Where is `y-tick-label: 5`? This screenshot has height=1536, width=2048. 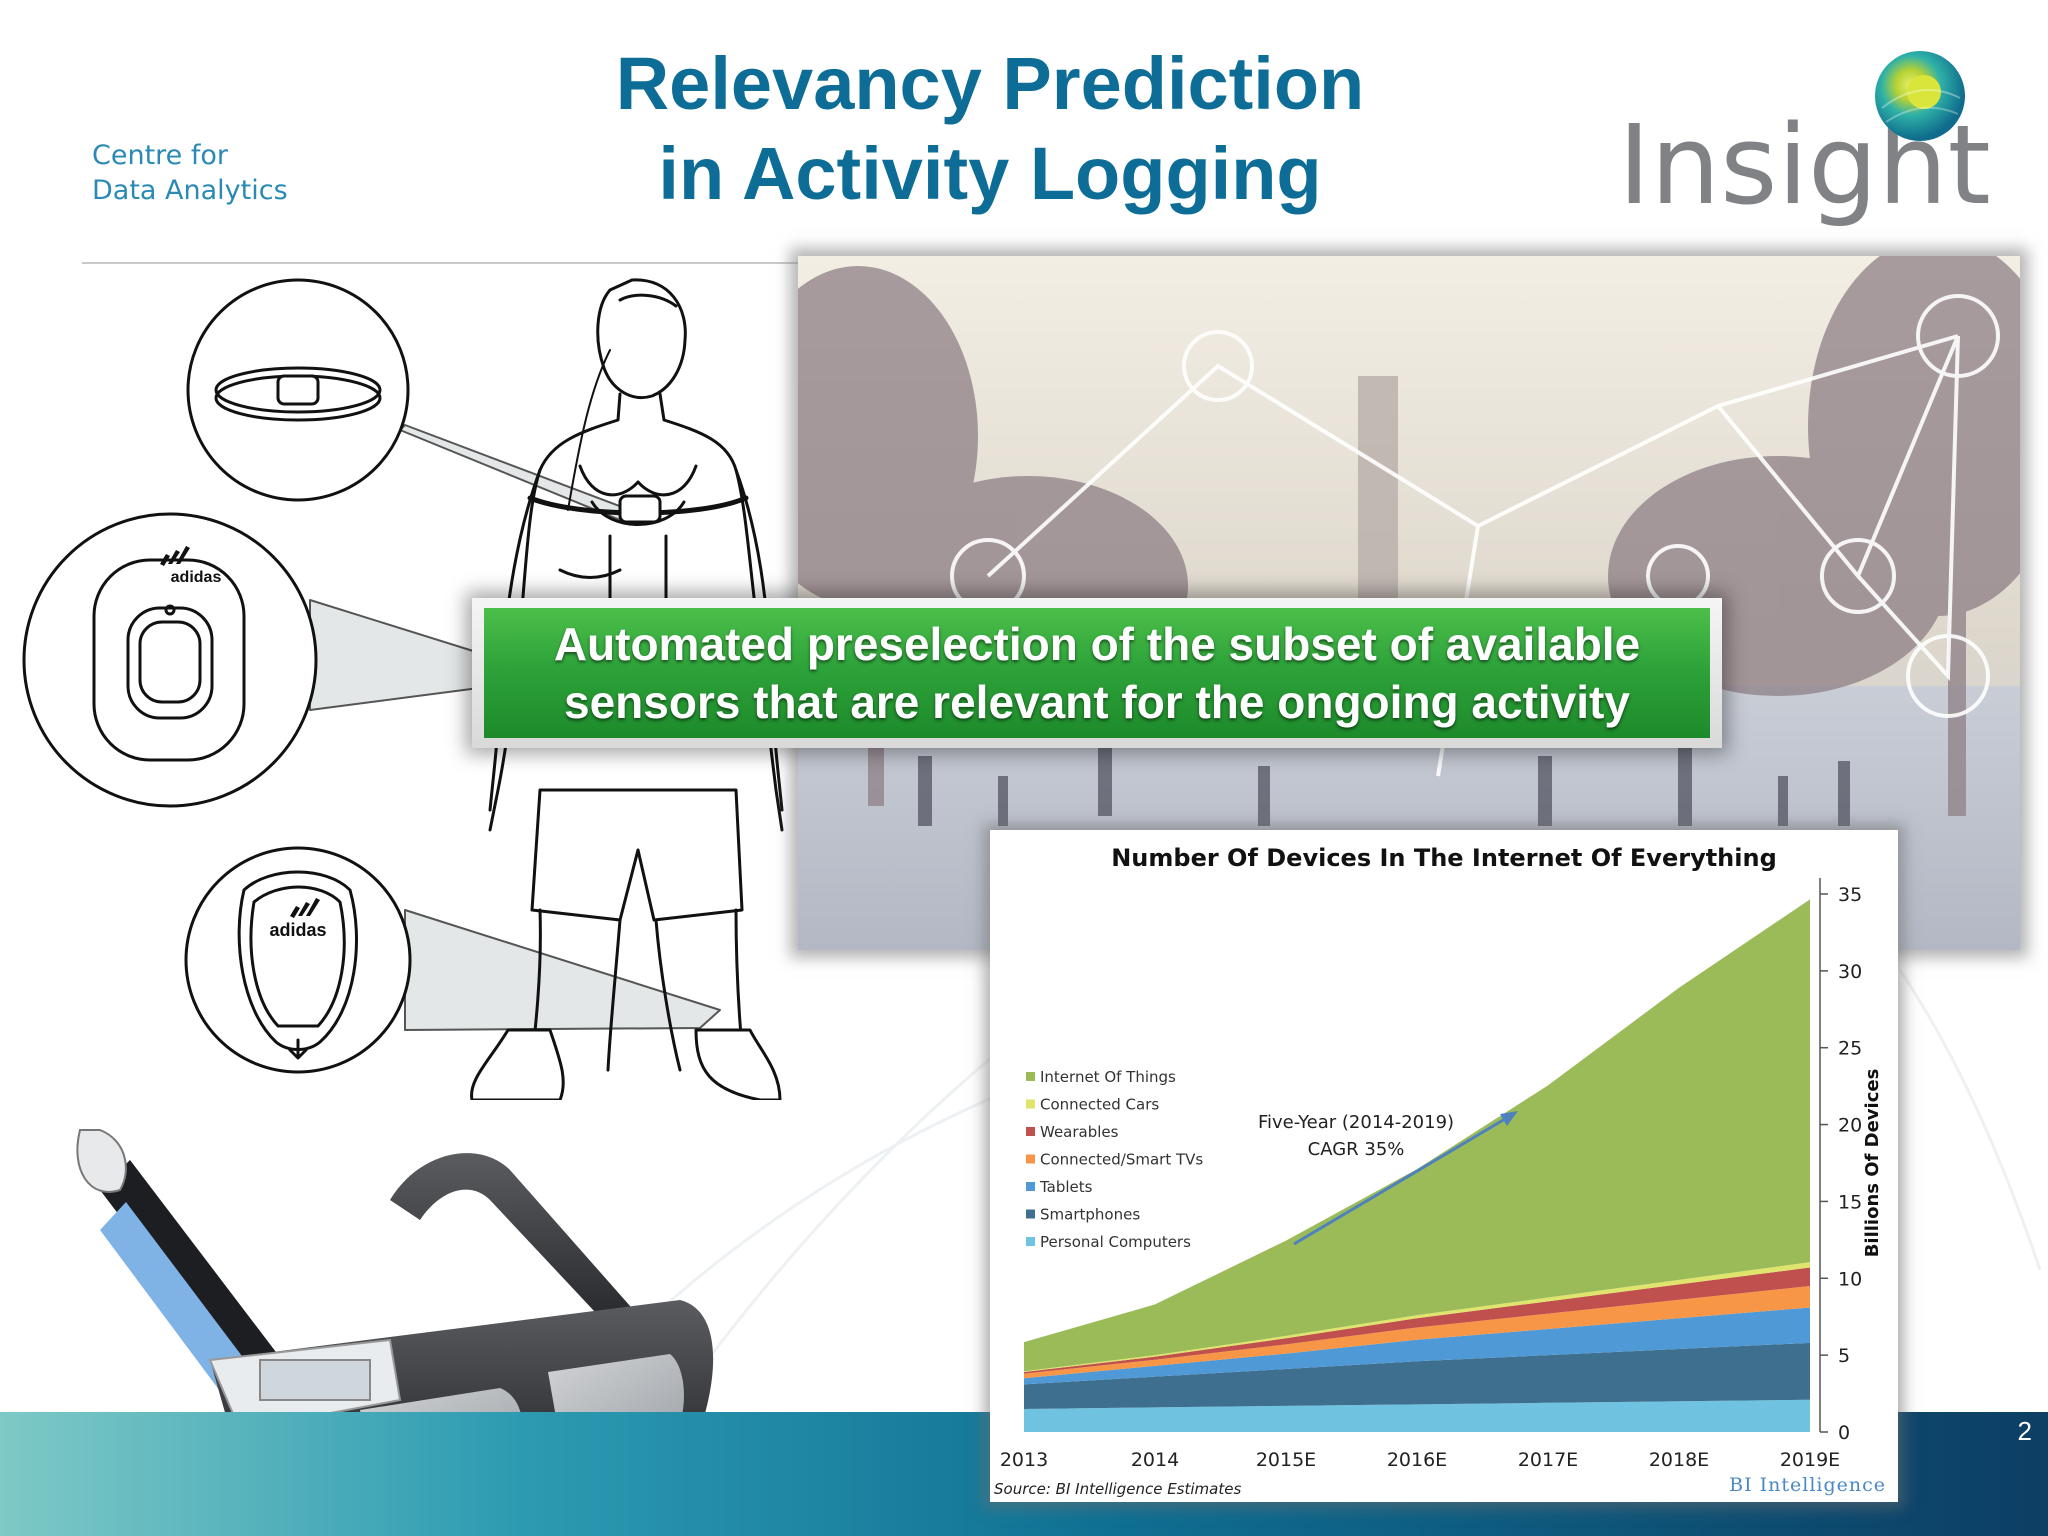
y-tick-label: 5 is located at coordinates (1844, 1356).